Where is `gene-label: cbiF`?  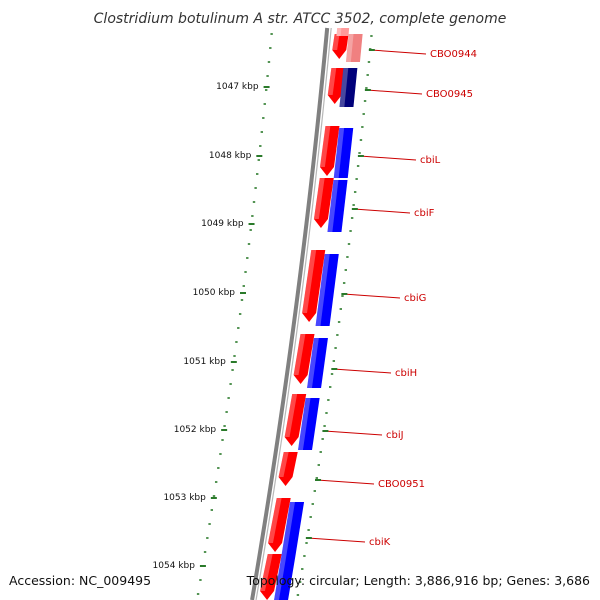
gene-label: cbiF is located at coordinates (424, 213).